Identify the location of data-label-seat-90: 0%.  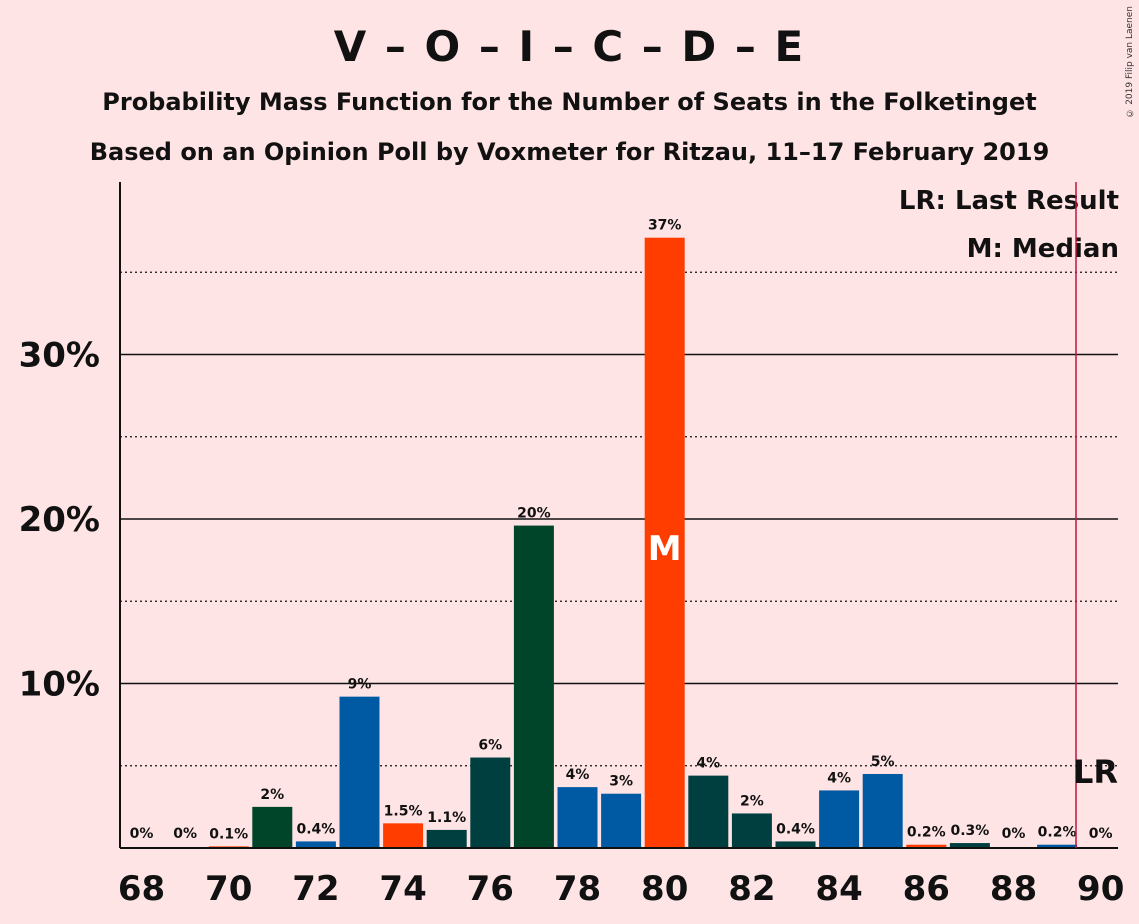
(1101, 834).